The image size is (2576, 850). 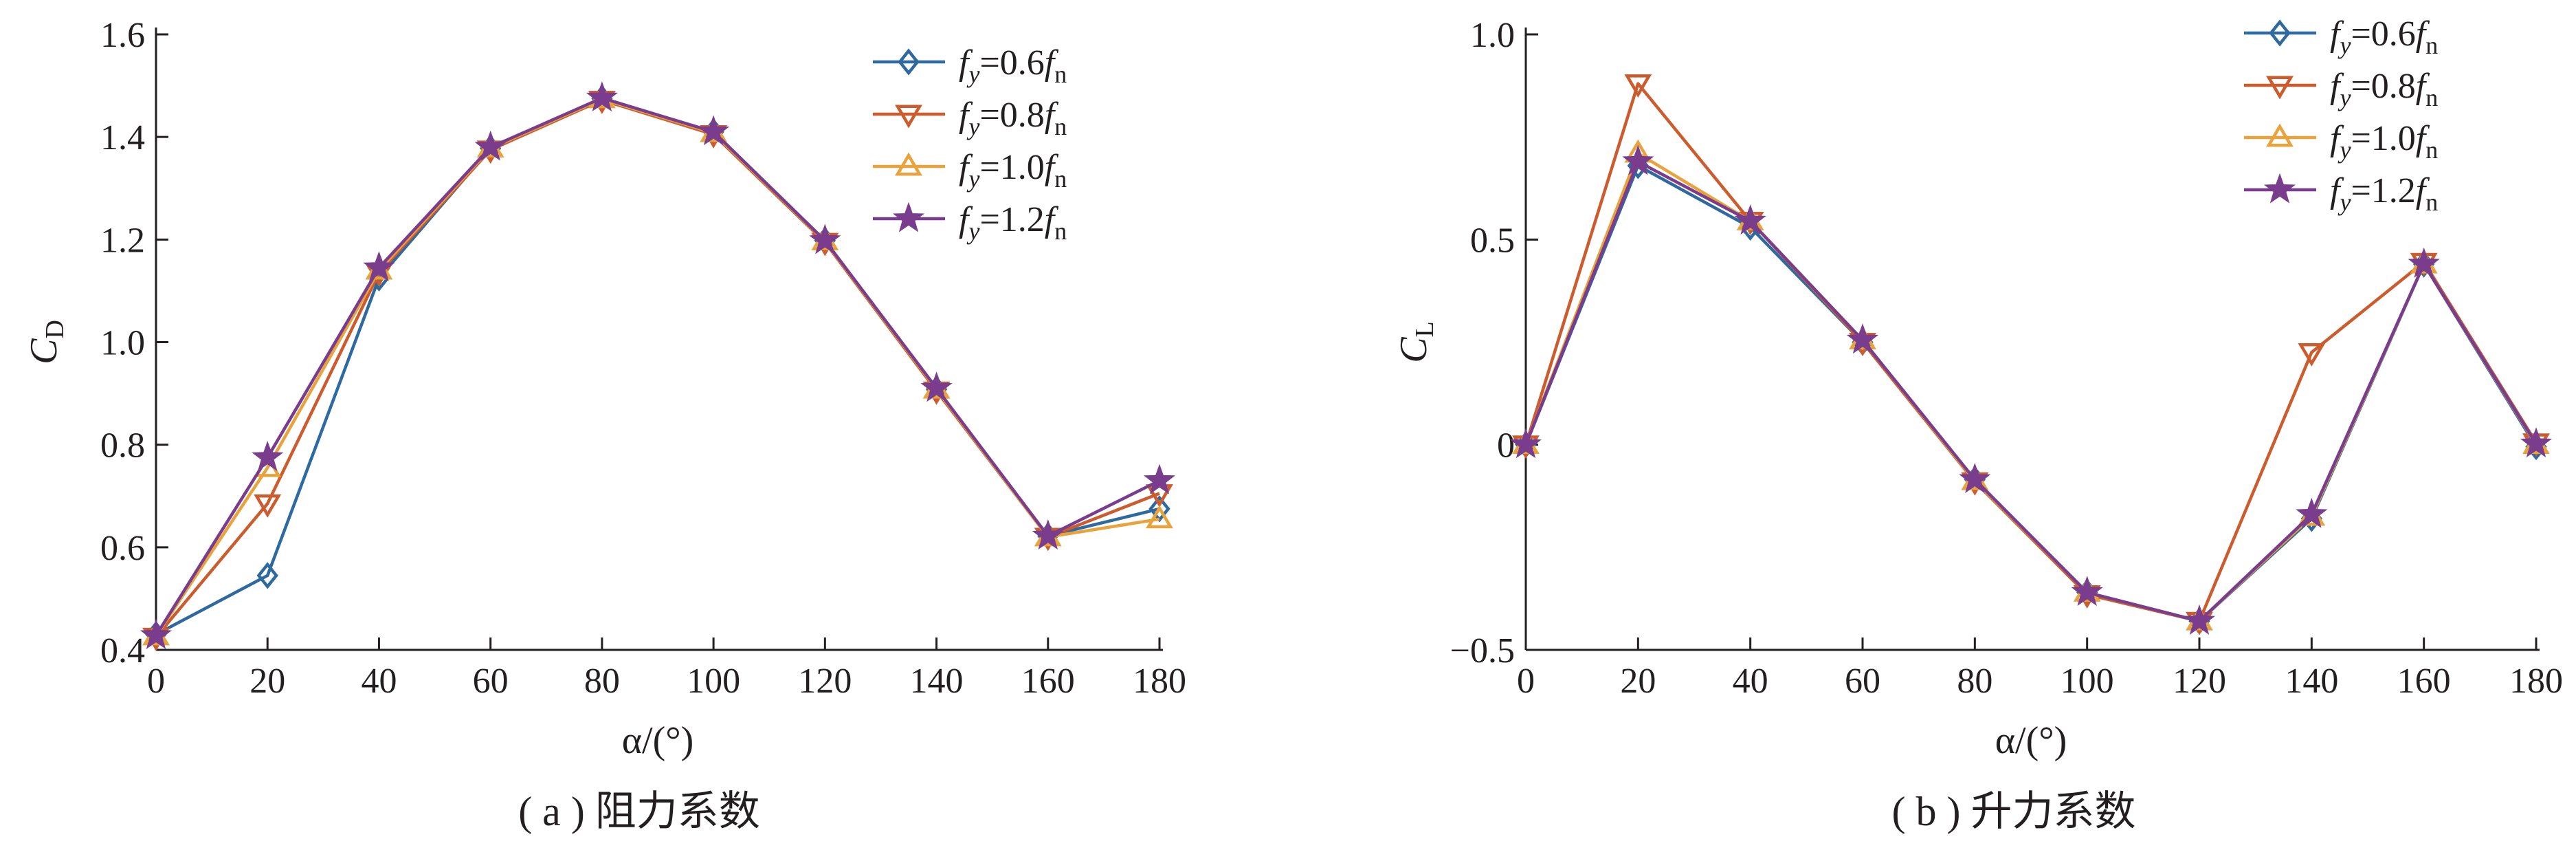 I want to click on y-tick-label: 0.8, so click(x=122, y=446).